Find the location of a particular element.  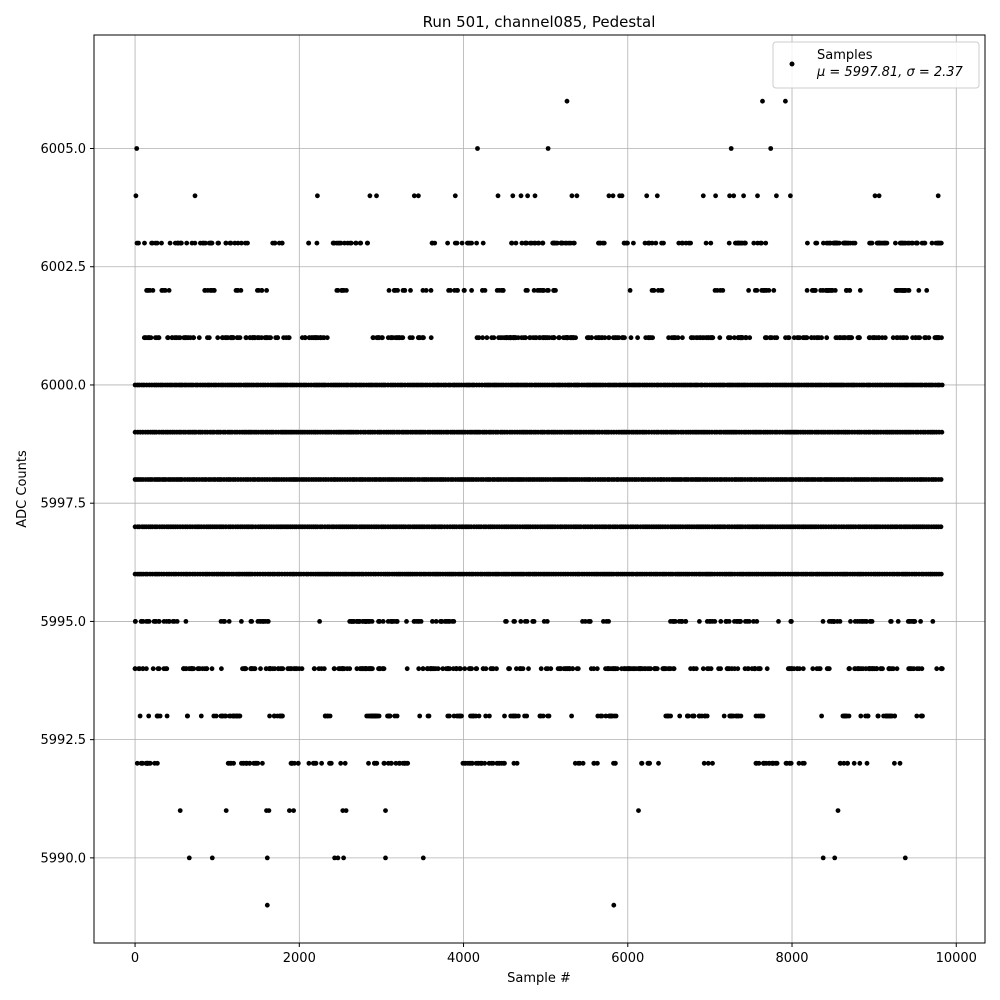

chart-title: Run 501, channel085, Pedestal is located at coordinates (539, 22).